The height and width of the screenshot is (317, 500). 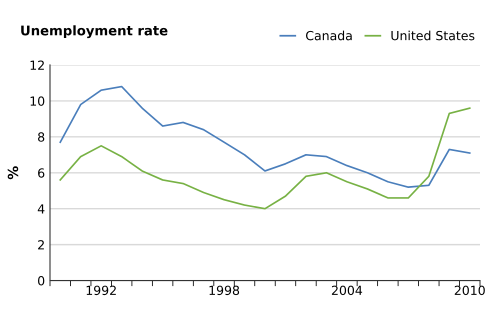 What do you see at coordinates (37, 65) in the screenshot?
I see `y-tick-label: 12` at bounding box center [37, 65].